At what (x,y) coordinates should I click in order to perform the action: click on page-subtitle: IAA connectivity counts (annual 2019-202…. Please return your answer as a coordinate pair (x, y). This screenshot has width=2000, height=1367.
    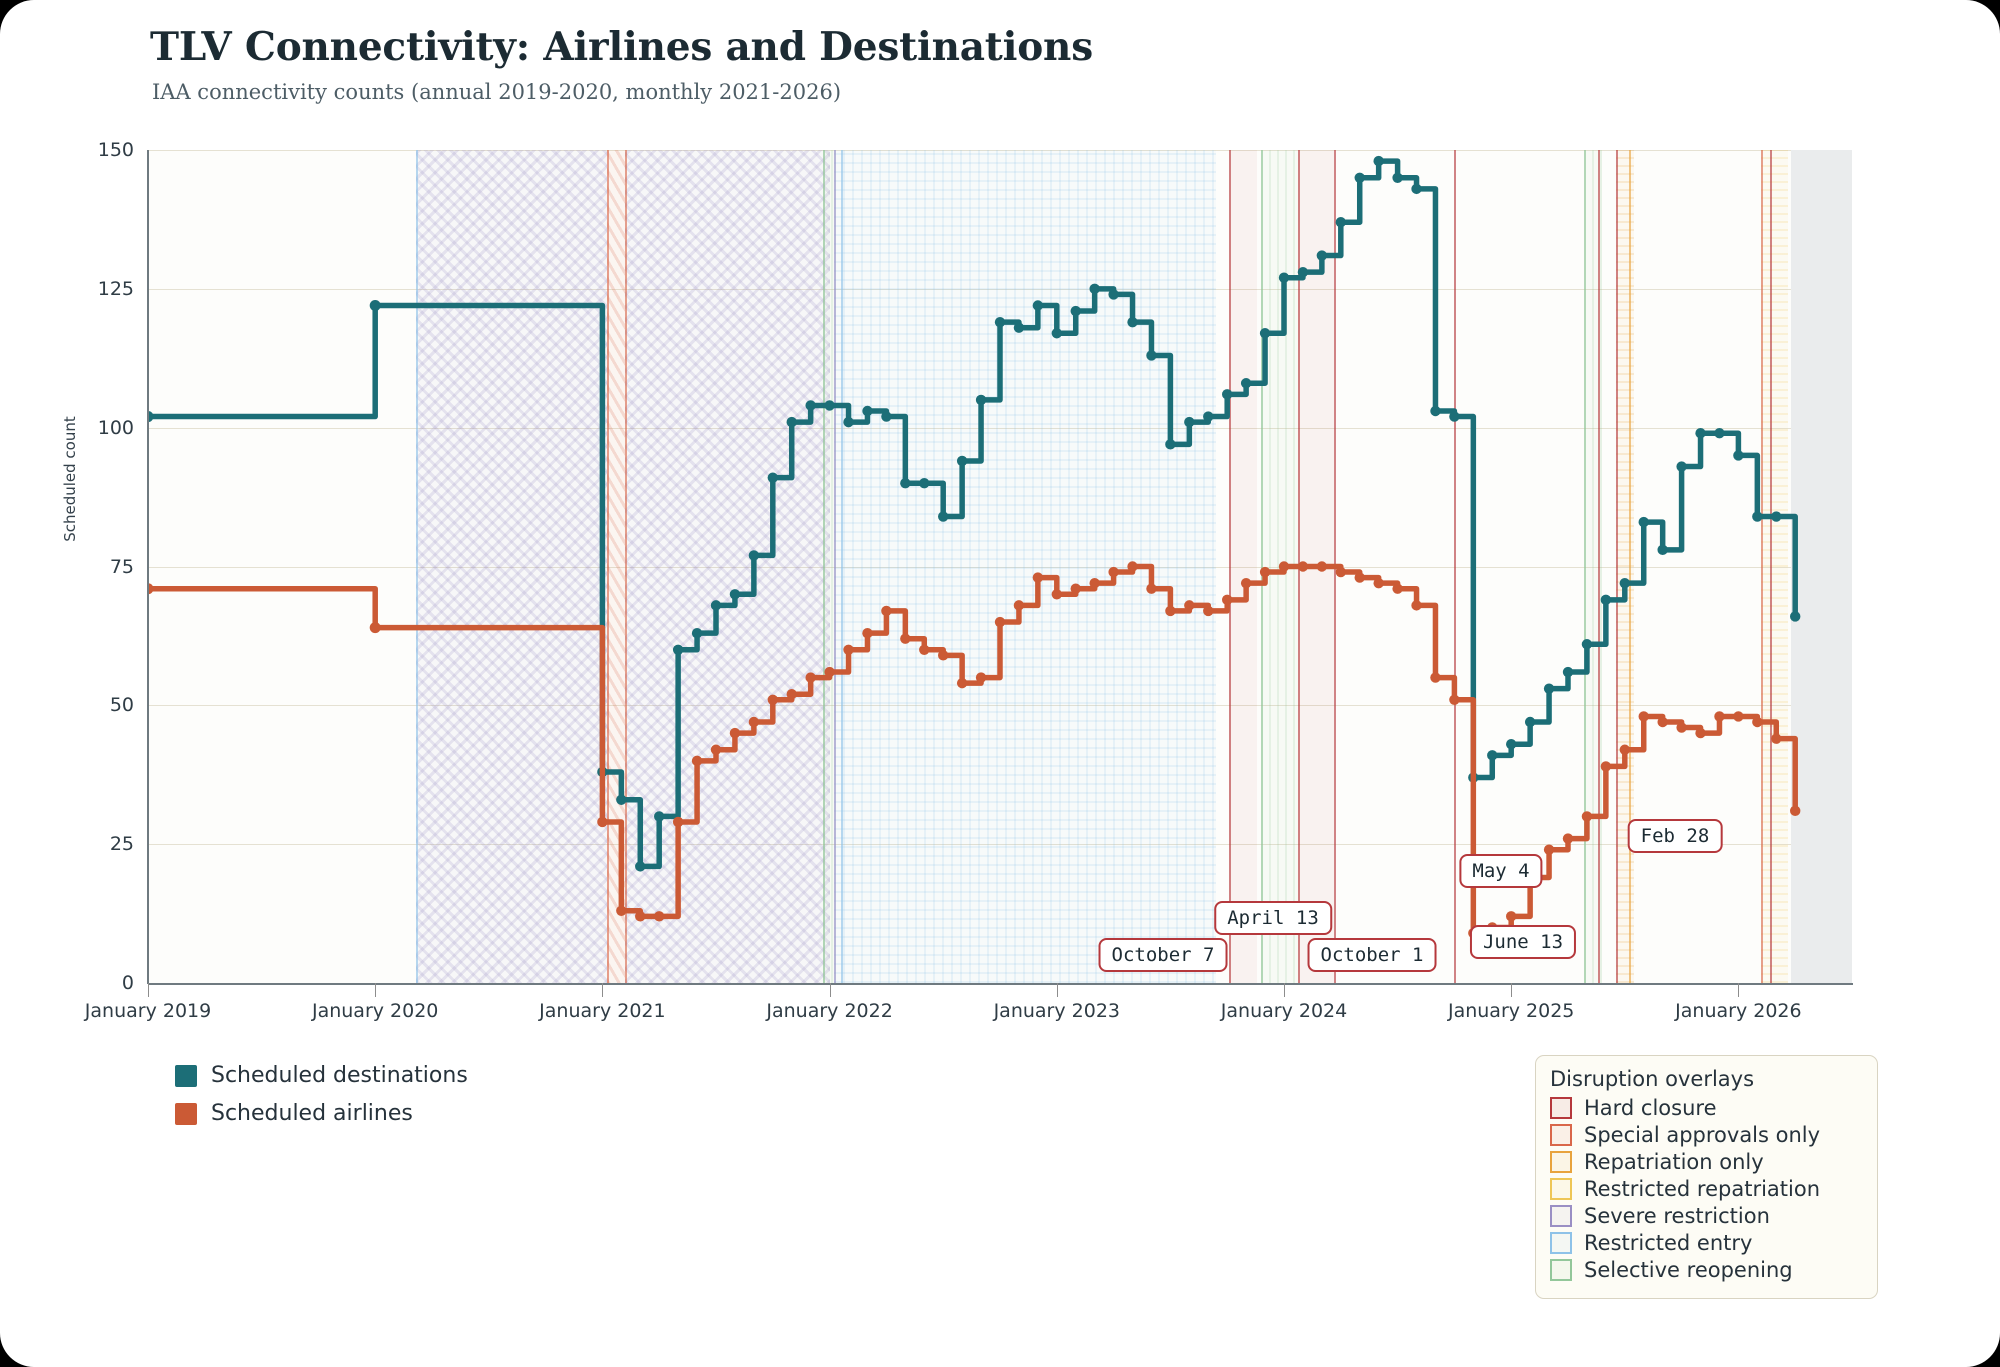
    Looking at the image, I should click on (497, 92).